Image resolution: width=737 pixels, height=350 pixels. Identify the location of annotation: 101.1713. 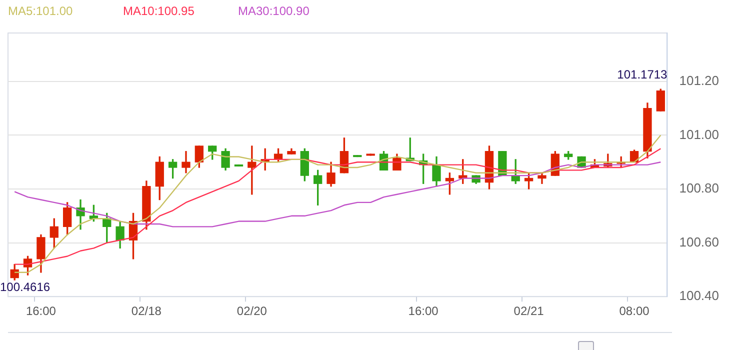
(642, 74).